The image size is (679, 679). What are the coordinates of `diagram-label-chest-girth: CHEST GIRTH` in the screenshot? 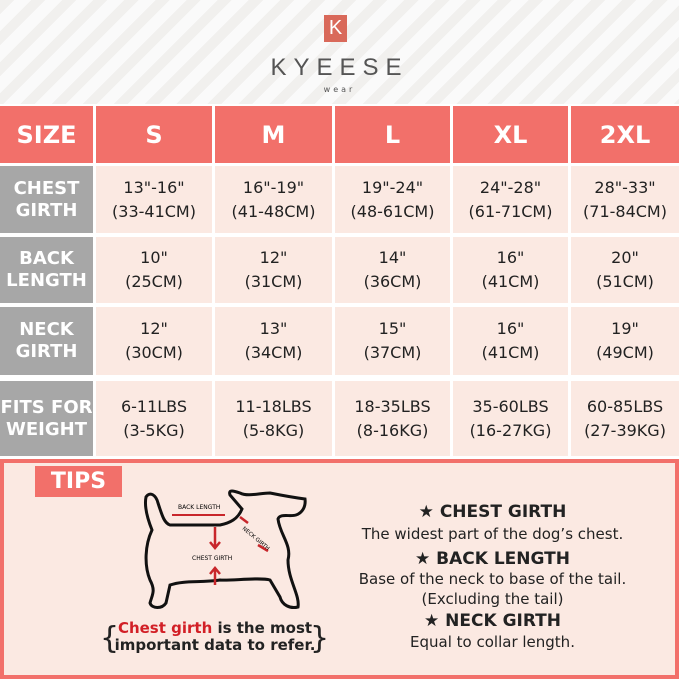 It's located at (212, 558).